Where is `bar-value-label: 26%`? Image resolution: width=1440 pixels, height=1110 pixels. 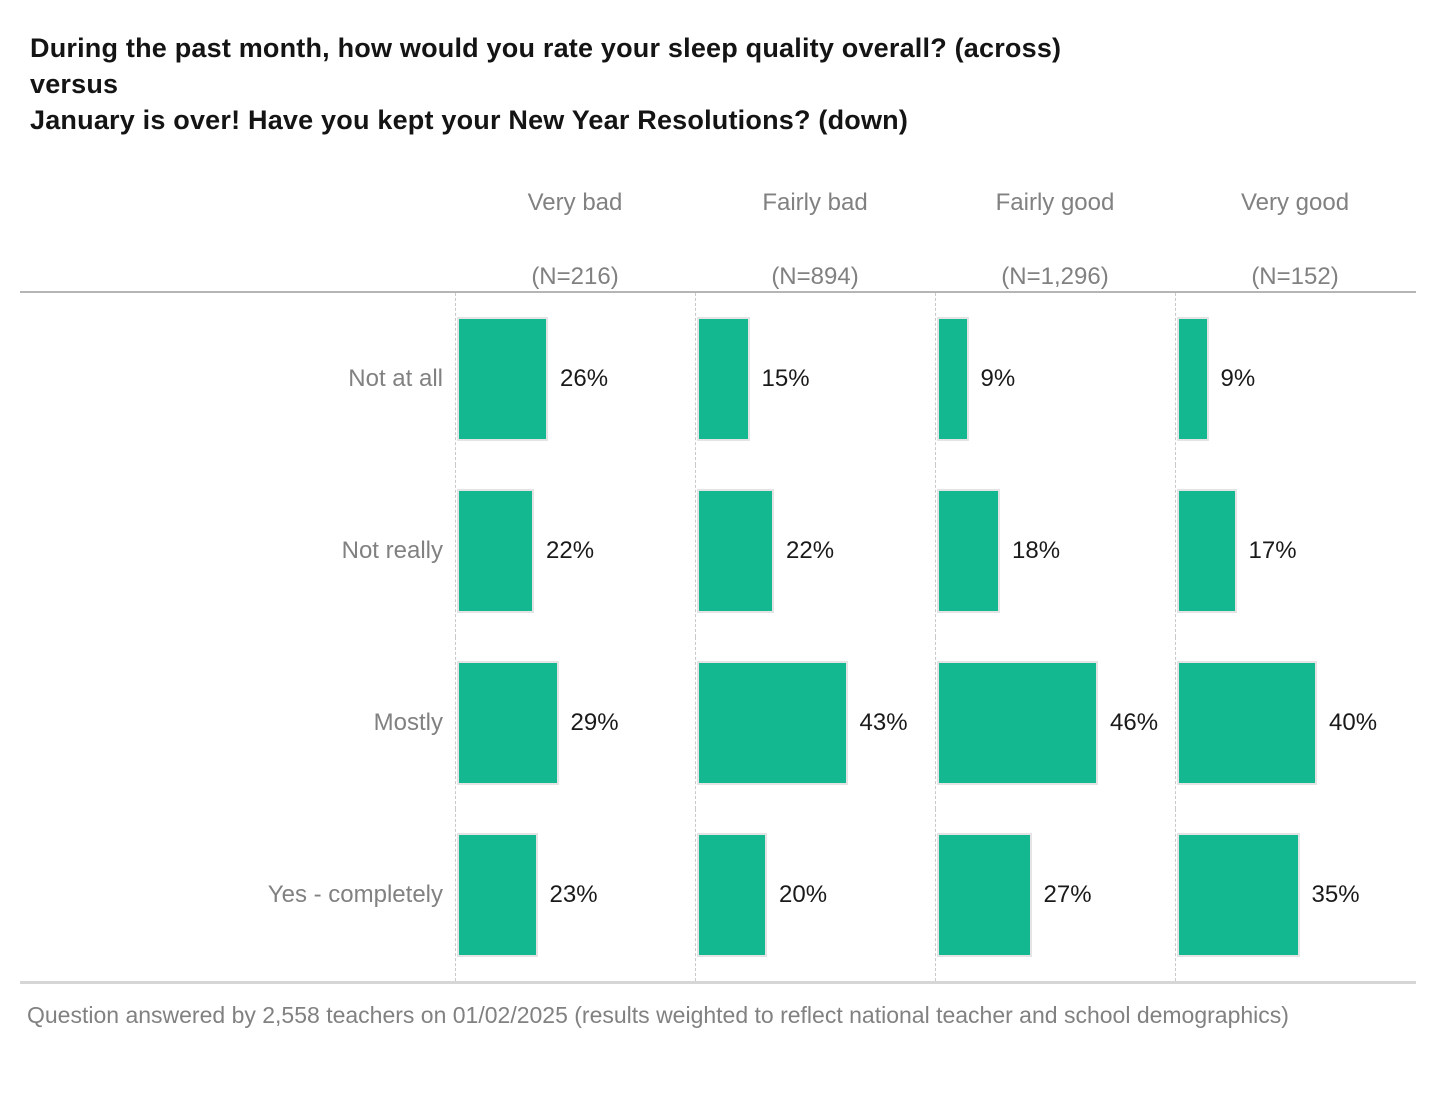
bar-value-label: 26% is located at coordinates (584, 378).